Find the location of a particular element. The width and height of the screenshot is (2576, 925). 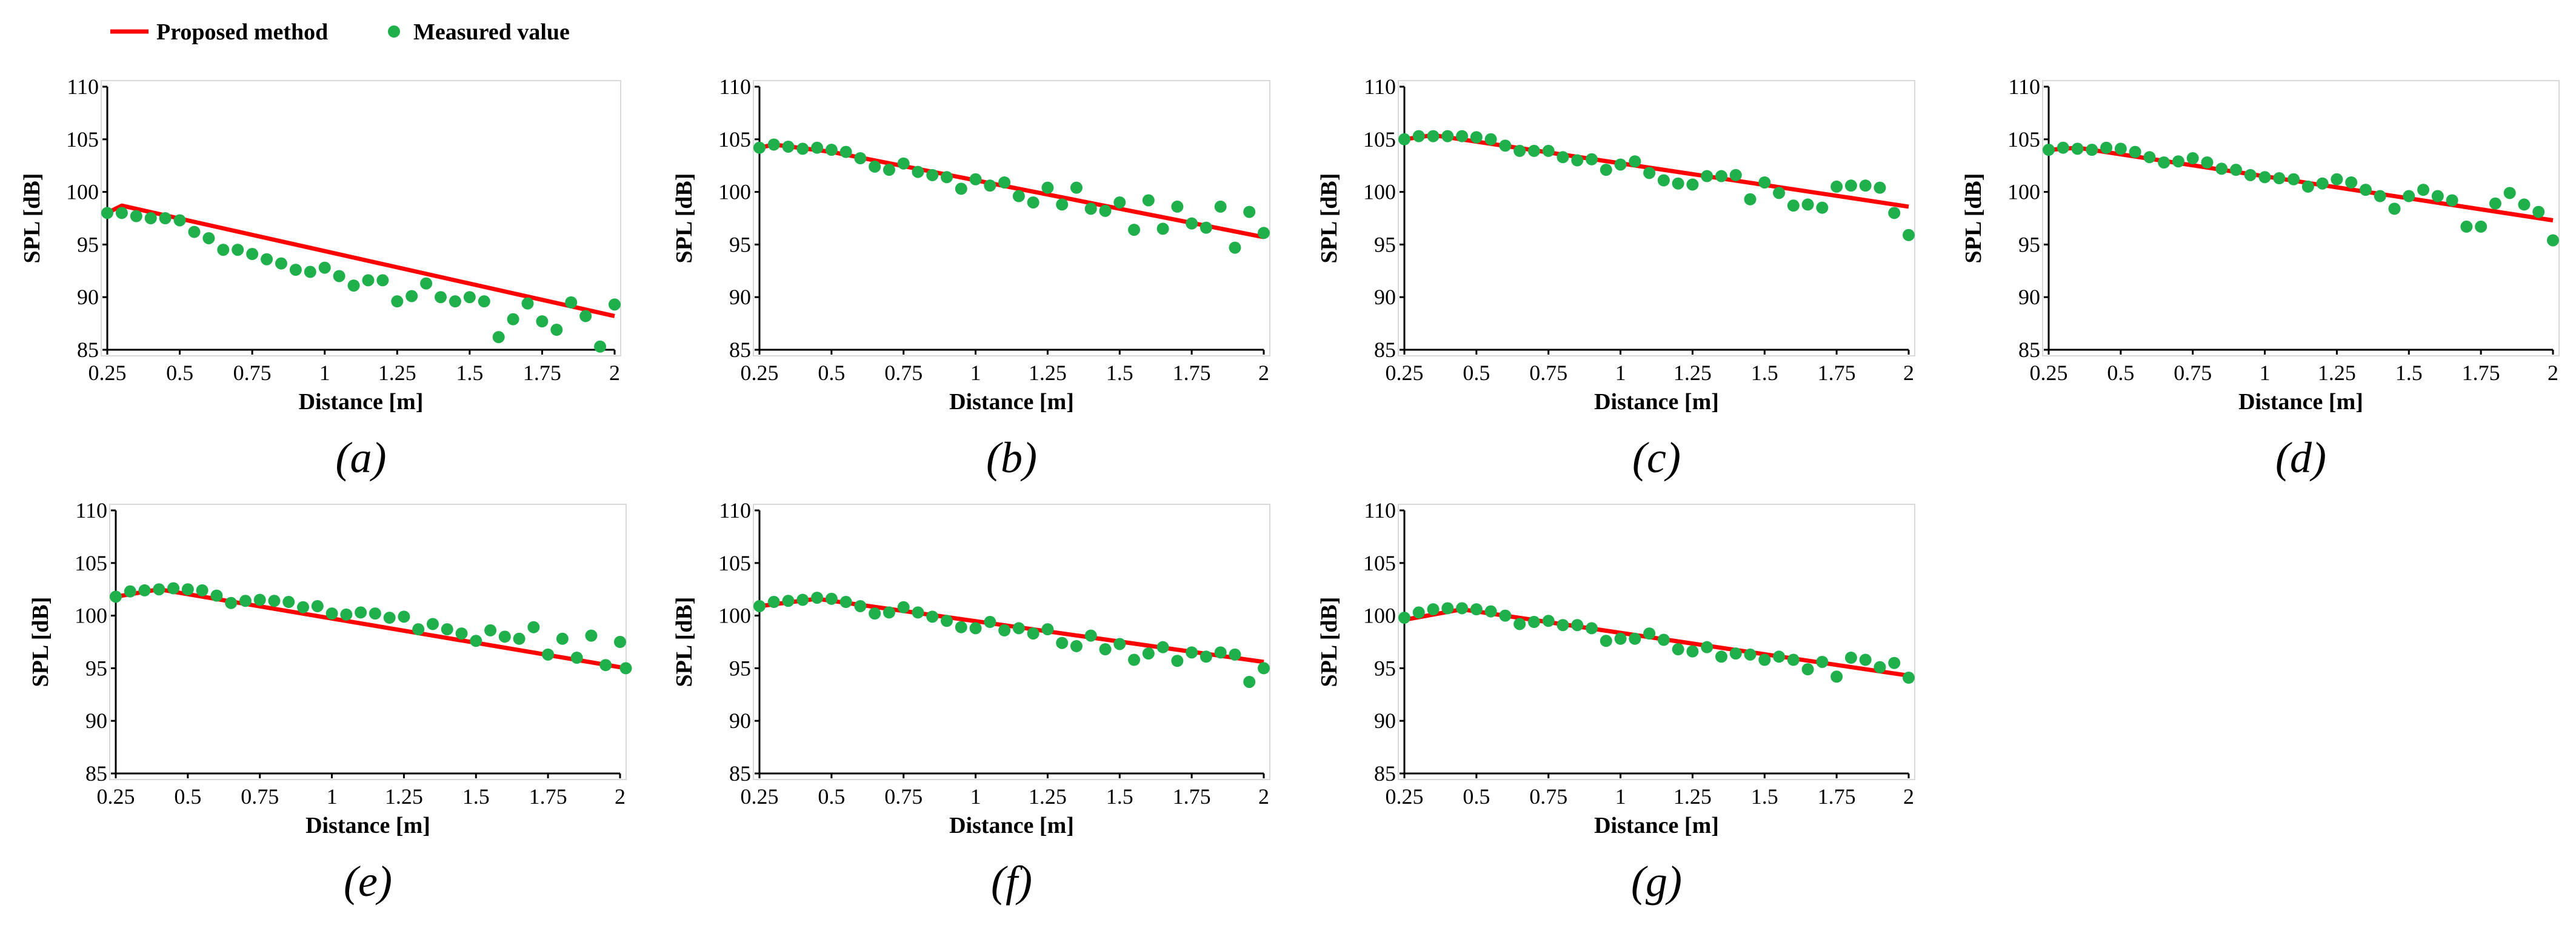

panel-label: (d) is located at coordinates (2300, 457).